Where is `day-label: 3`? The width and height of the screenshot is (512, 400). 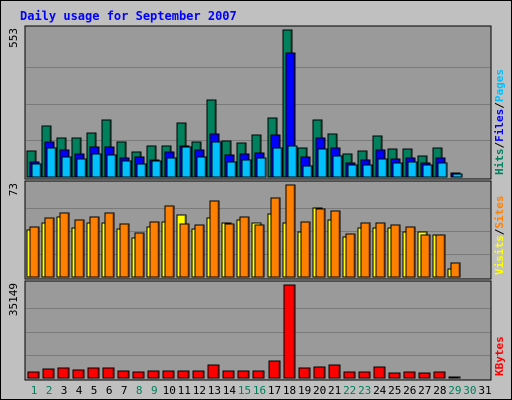 day-label: 3 is located at coordinates (64, 390).